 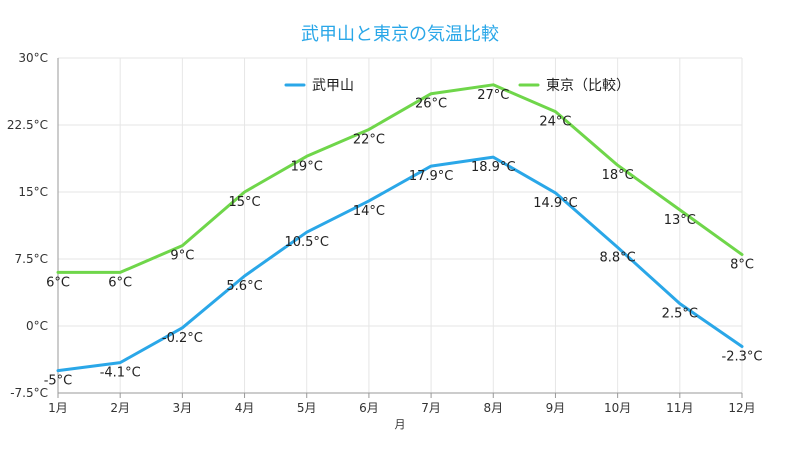 I want to click on data-label: 17.9°C, so click(x=431, y=176).